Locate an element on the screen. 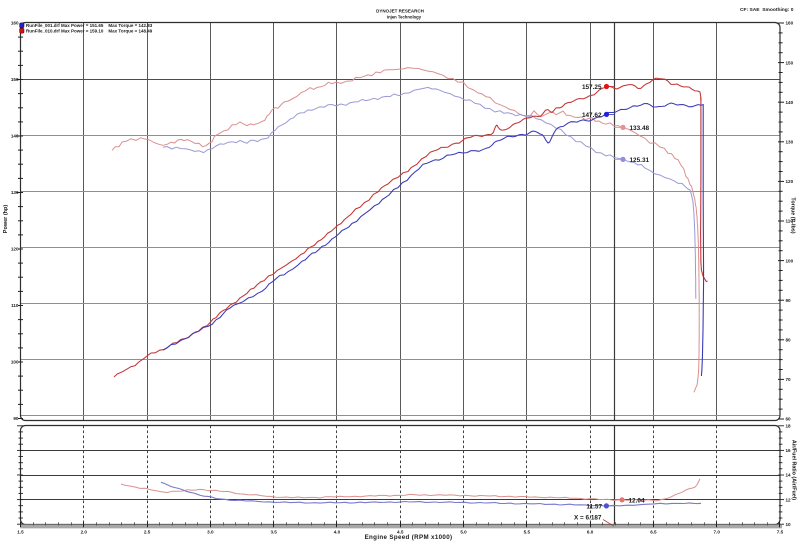 This screenshot has height=548, width=800. svg-text: 4.5 is located at coordinates (400, 532).